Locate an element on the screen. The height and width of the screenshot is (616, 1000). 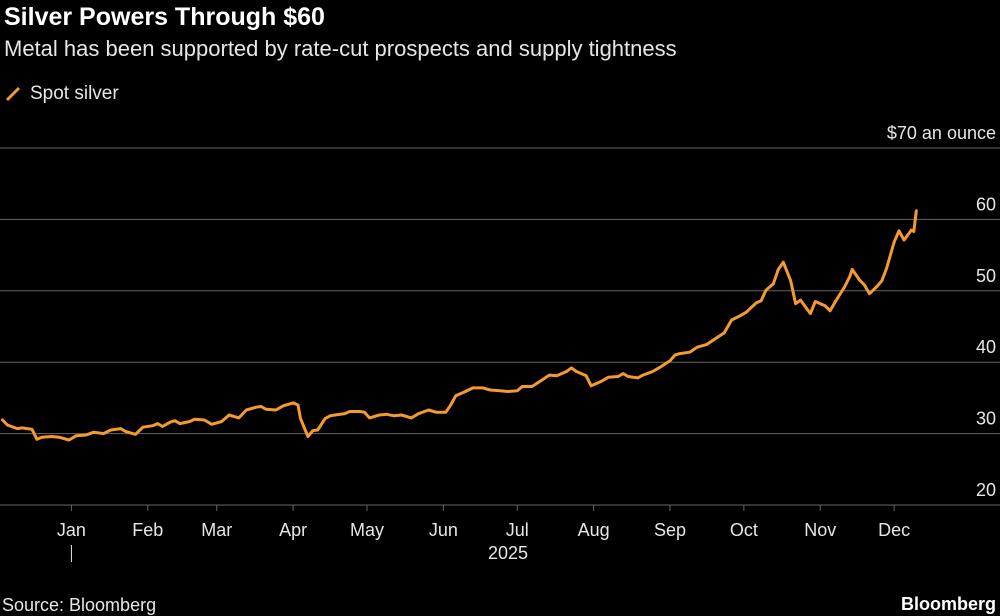
y-tick-label-60: 60 is located at coordinates (986, 204).